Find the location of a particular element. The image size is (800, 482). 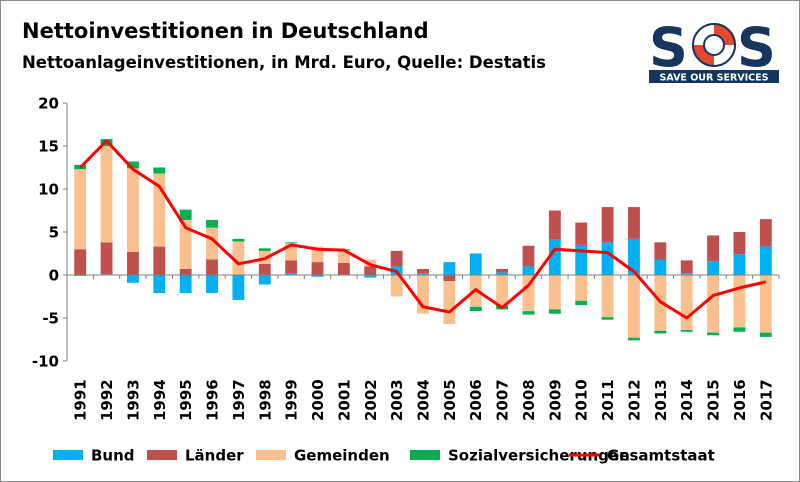

y-tick-label: 20 is located at coordinates (48, 104).